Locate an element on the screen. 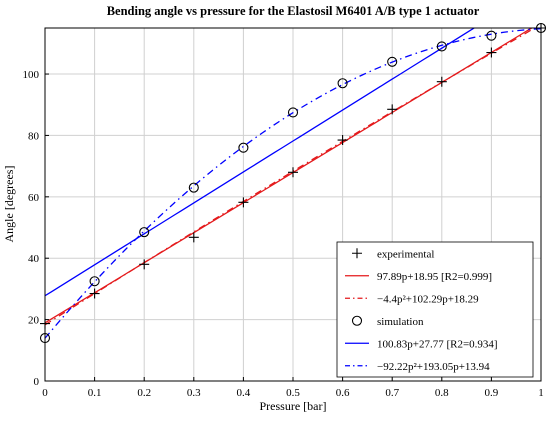 Image resolution: width=550 pixels, height=421 pixels. y-tick-label: 40 is located at coordinates (34, 259).